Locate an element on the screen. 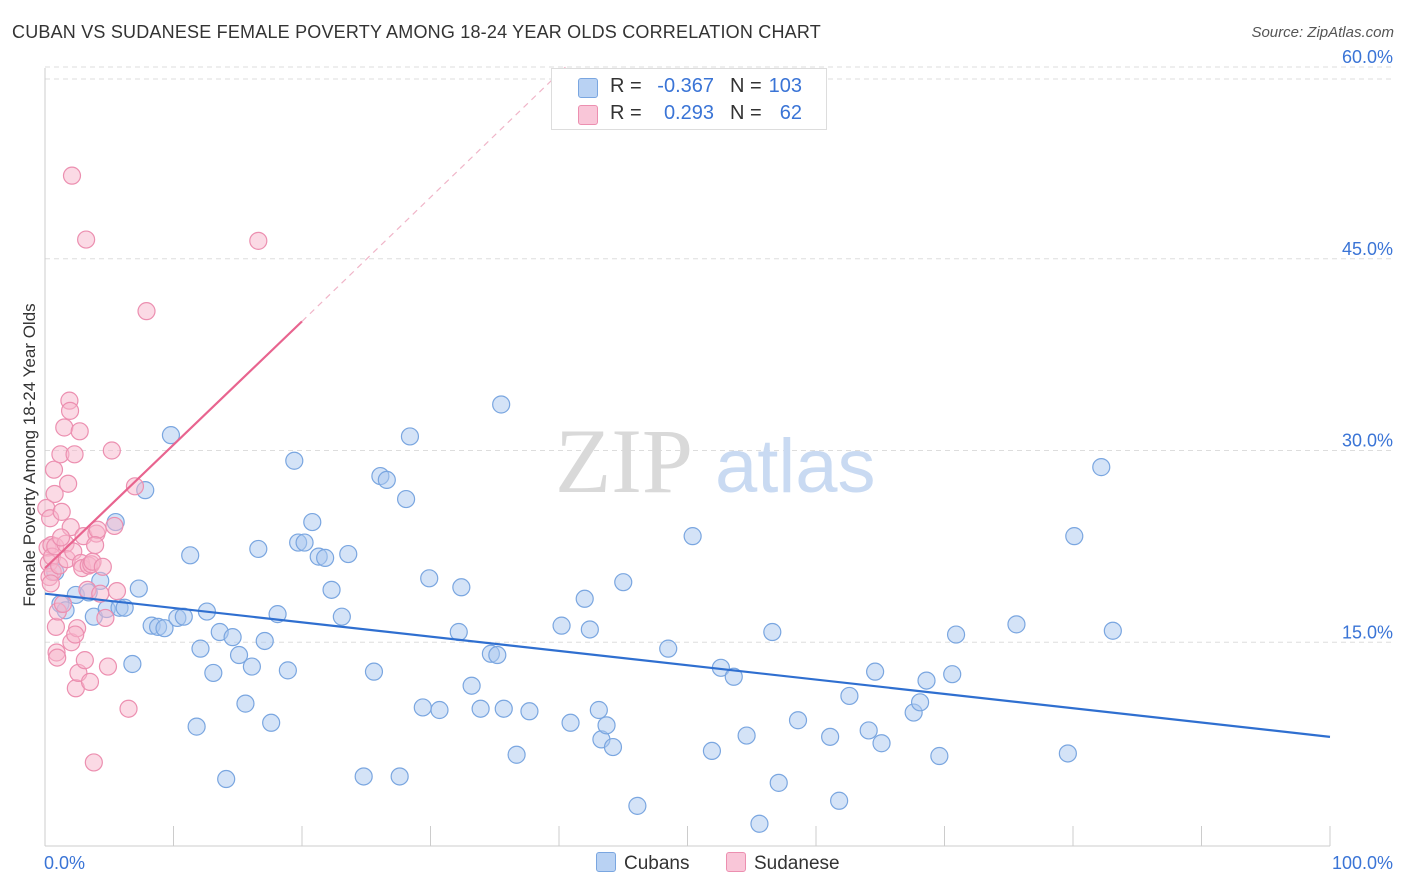 This screenshot has height=892, width=1406. legend-row-cubans: R = -0.367 N = 103 is located at coordinates (689, 86).